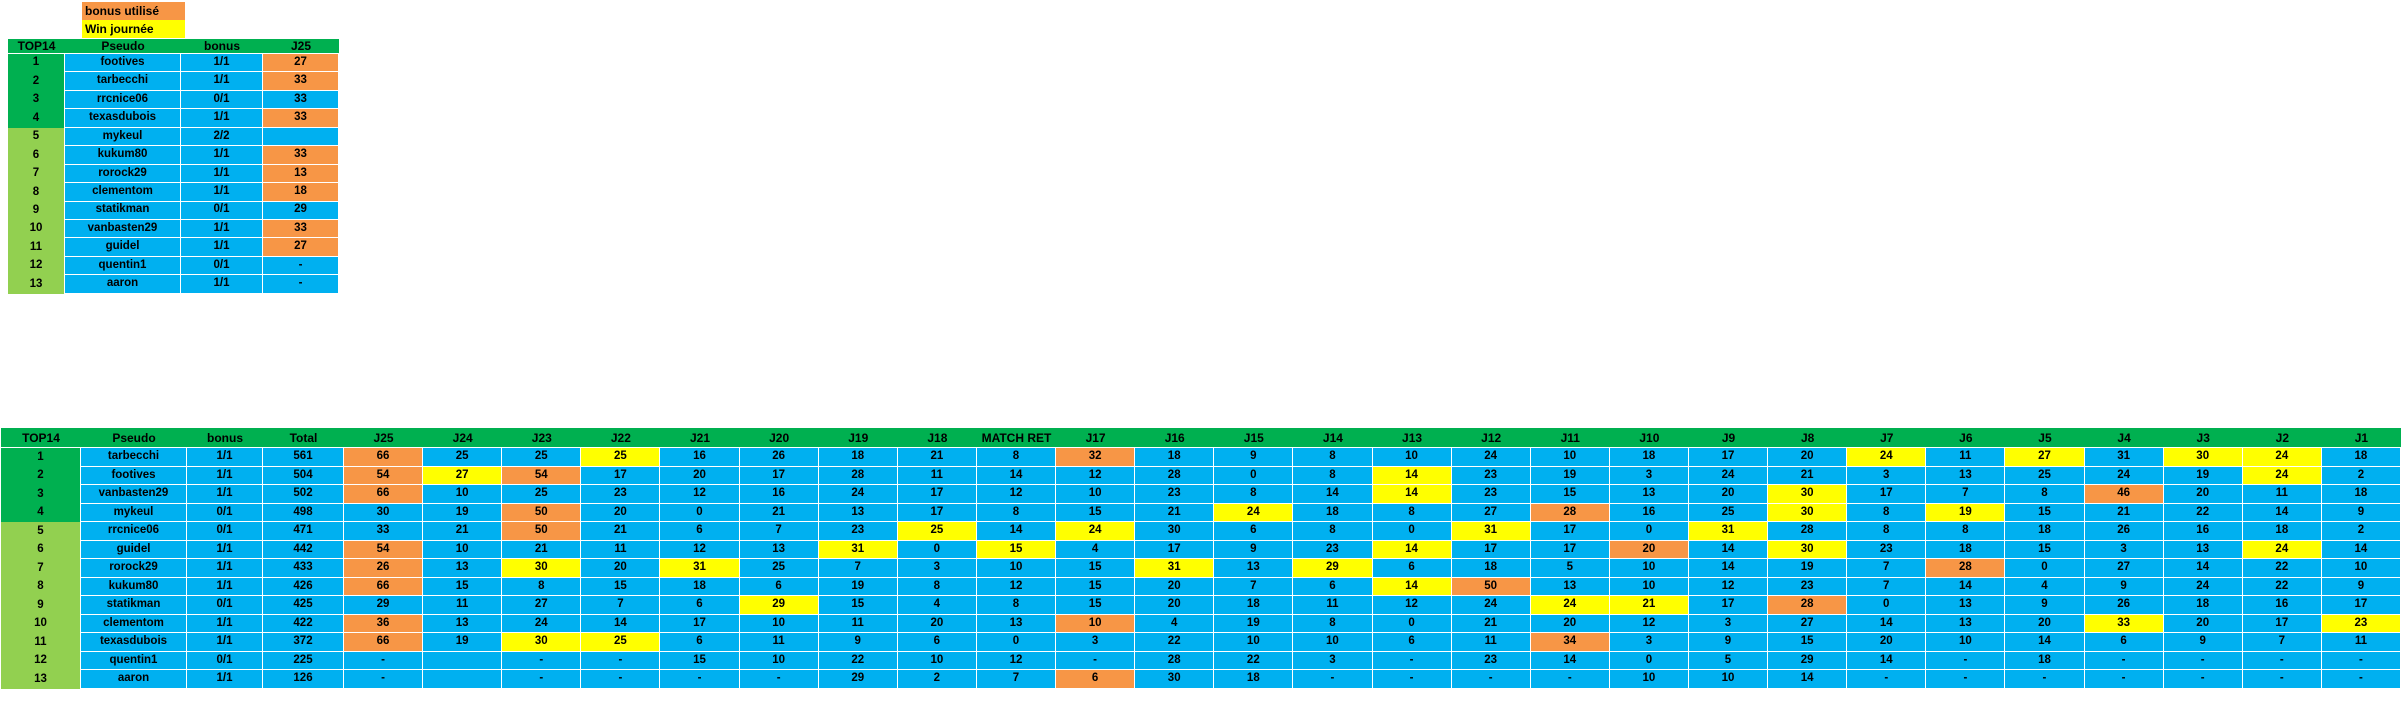 The width and height of the screenshot is (2401, 710). Describe the element at coordinates (1649, 512) in the screenshot. I see `score-cell: 16` at that location.